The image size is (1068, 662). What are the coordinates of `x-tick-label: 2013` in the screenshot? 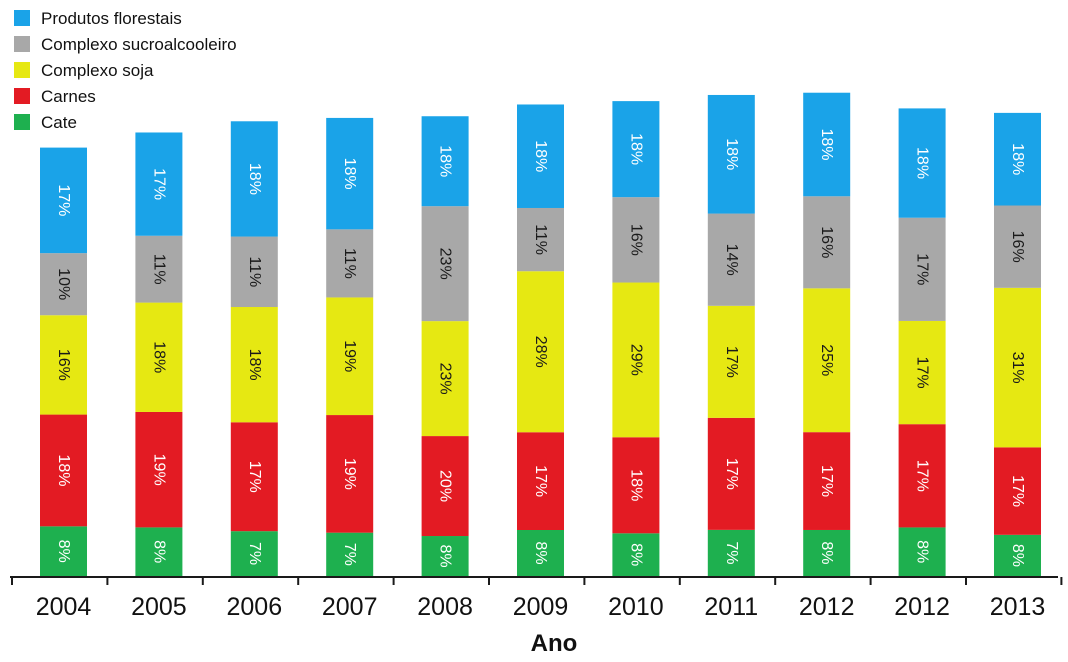 It's located at (1018, 607).